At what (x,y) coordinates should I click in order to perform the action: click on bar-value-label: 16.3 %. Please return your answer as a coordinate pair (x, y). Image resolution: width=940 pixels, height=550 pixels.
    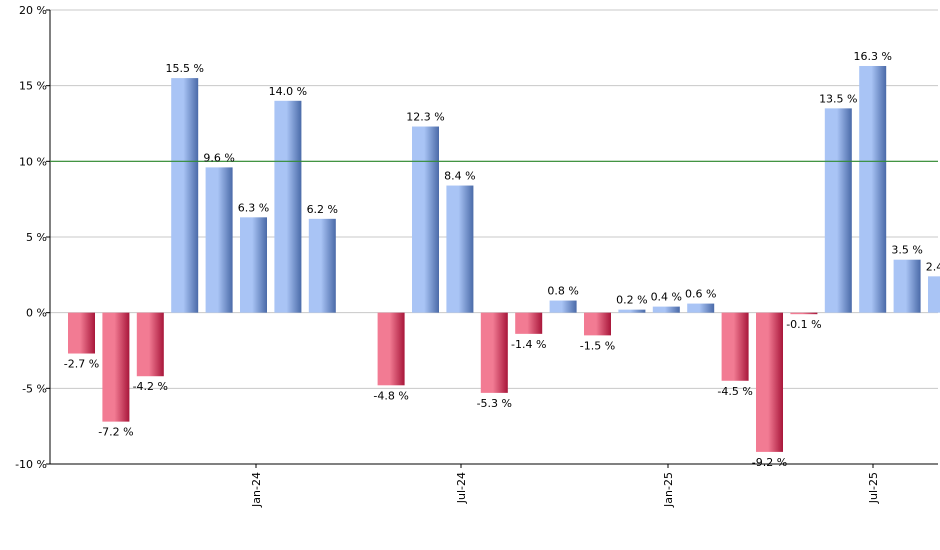
    Looking at the image, I should click on (872, 56).